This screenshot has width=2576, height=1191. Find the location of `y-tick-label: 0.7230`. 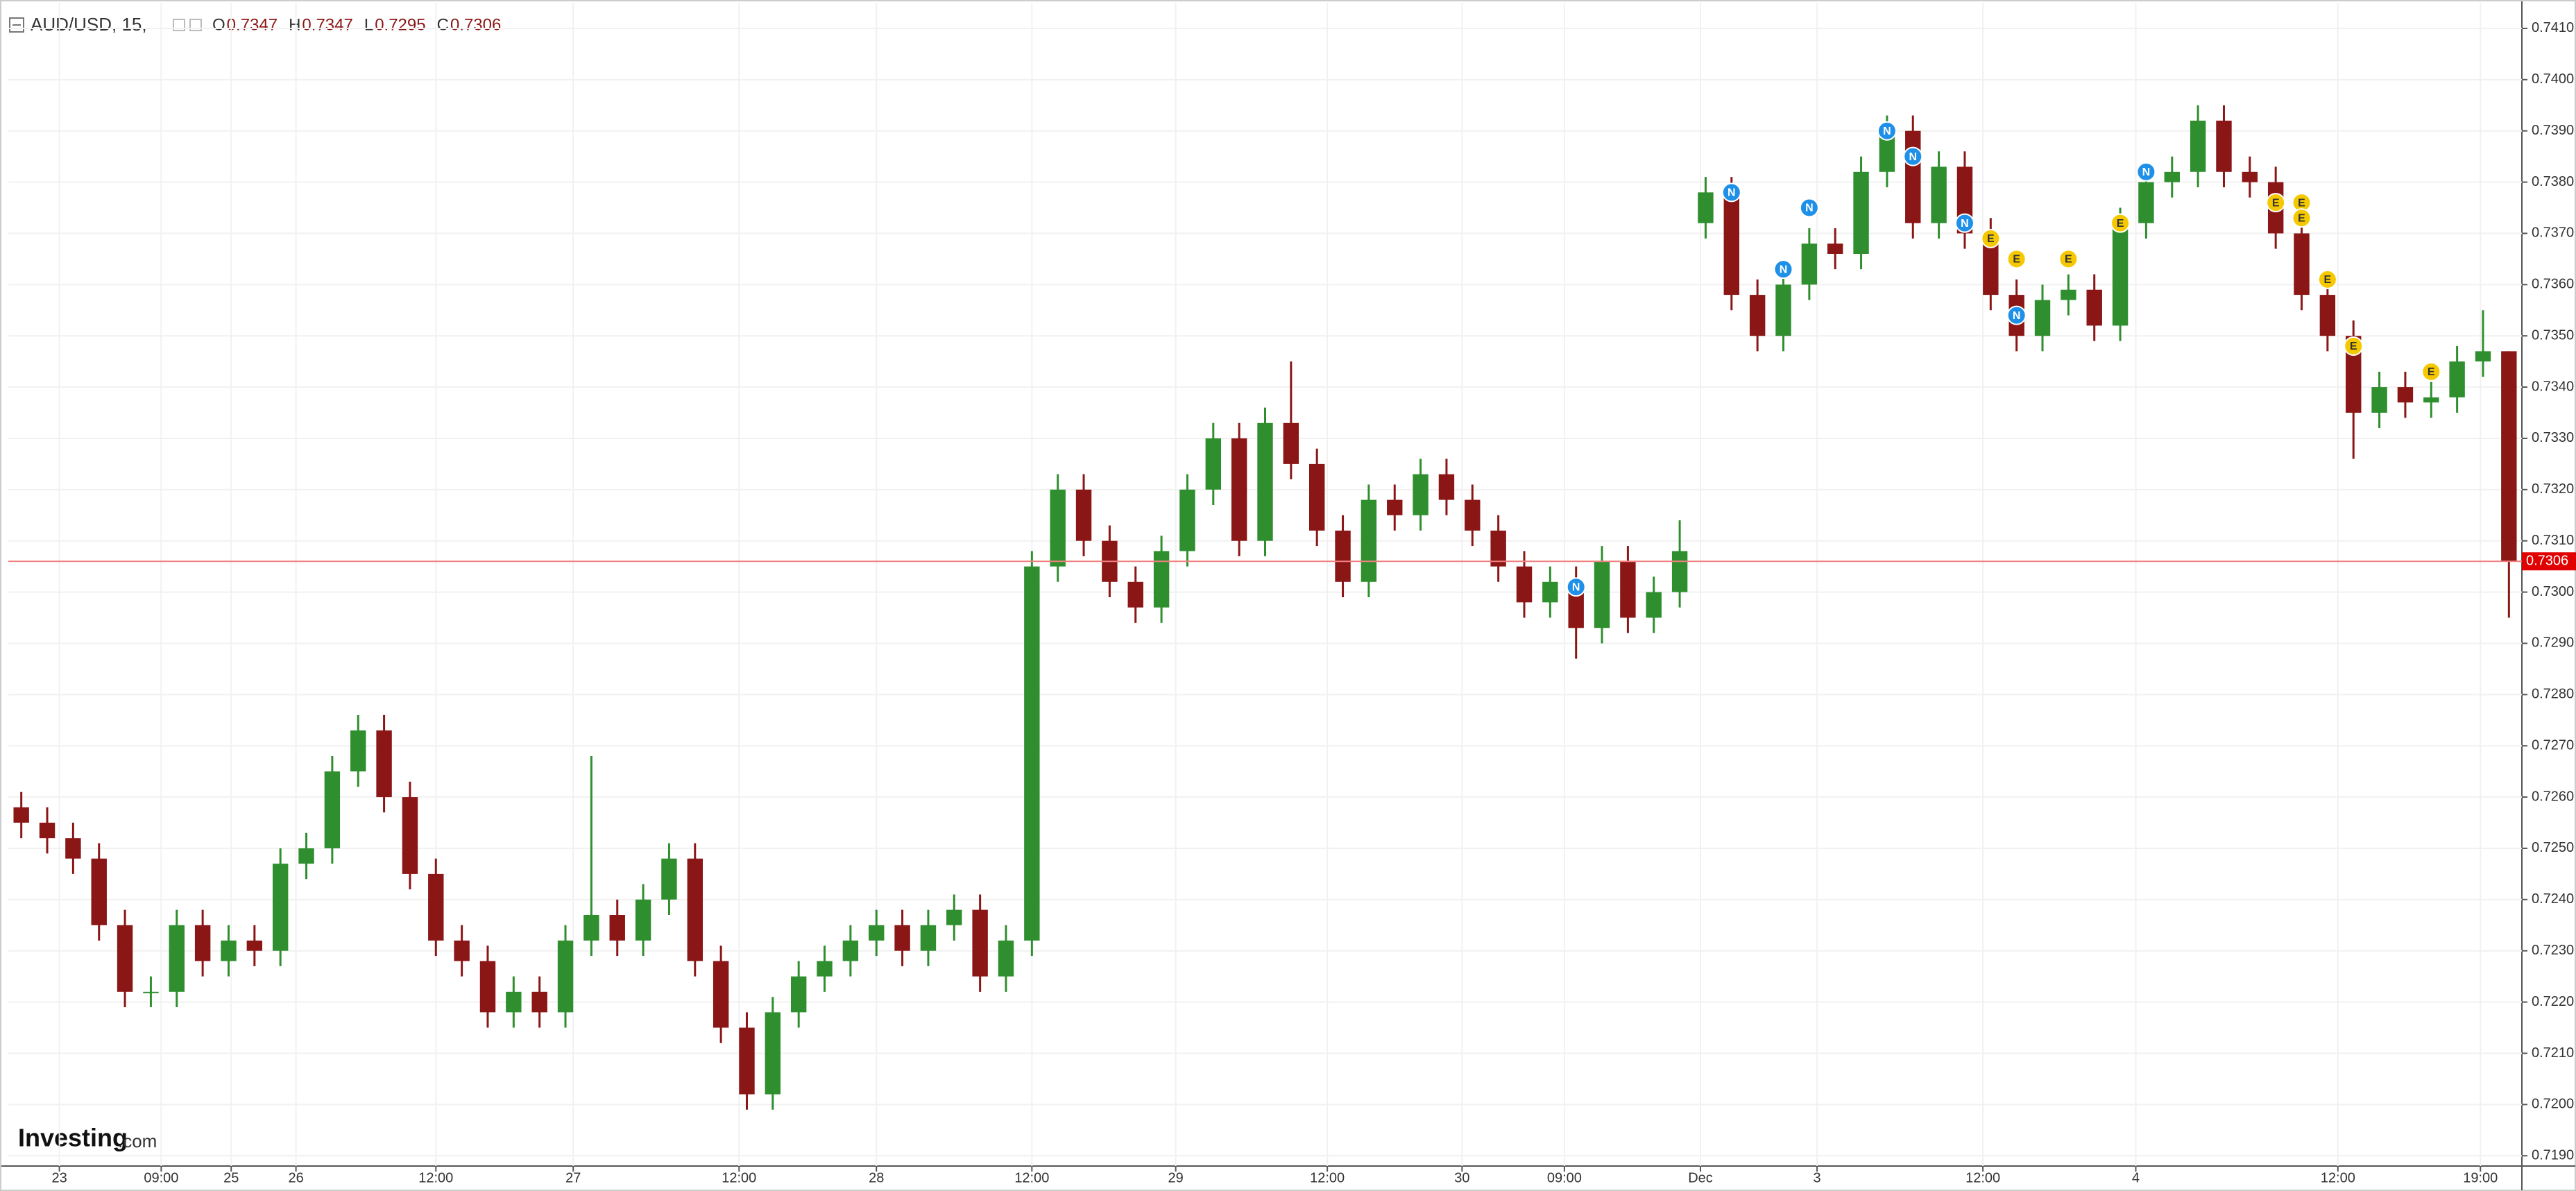

y-tick-label: 0.7230 is located at coordinates (2553, 950).